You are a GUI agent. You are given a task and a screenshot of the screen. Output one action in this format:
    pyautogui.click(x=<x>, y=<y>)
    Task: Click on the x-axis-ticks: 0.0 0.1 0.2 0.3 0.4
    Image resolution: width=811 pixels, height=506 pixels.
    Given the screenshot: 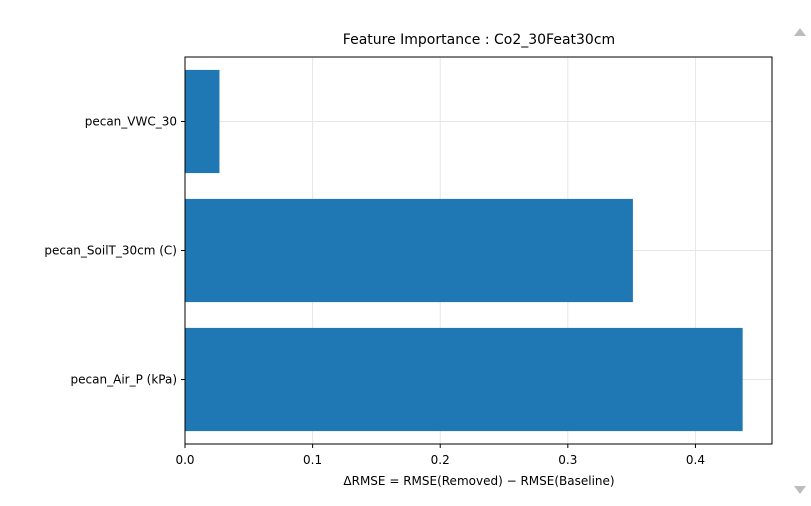 What is the action you would take?
    pyautogui.click(x=440, y=455)
    